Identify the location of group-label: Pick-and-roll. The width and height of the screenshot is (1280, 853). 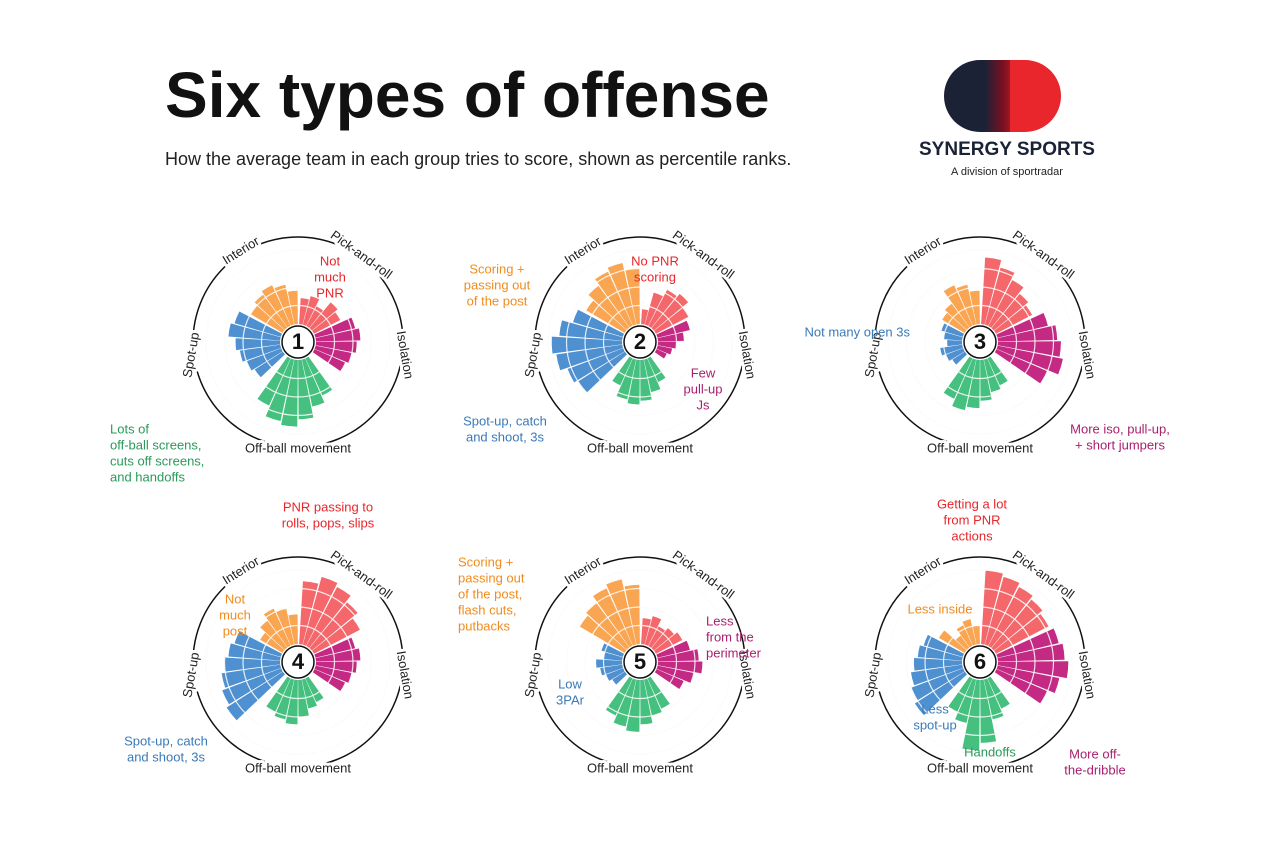
(703, 254).